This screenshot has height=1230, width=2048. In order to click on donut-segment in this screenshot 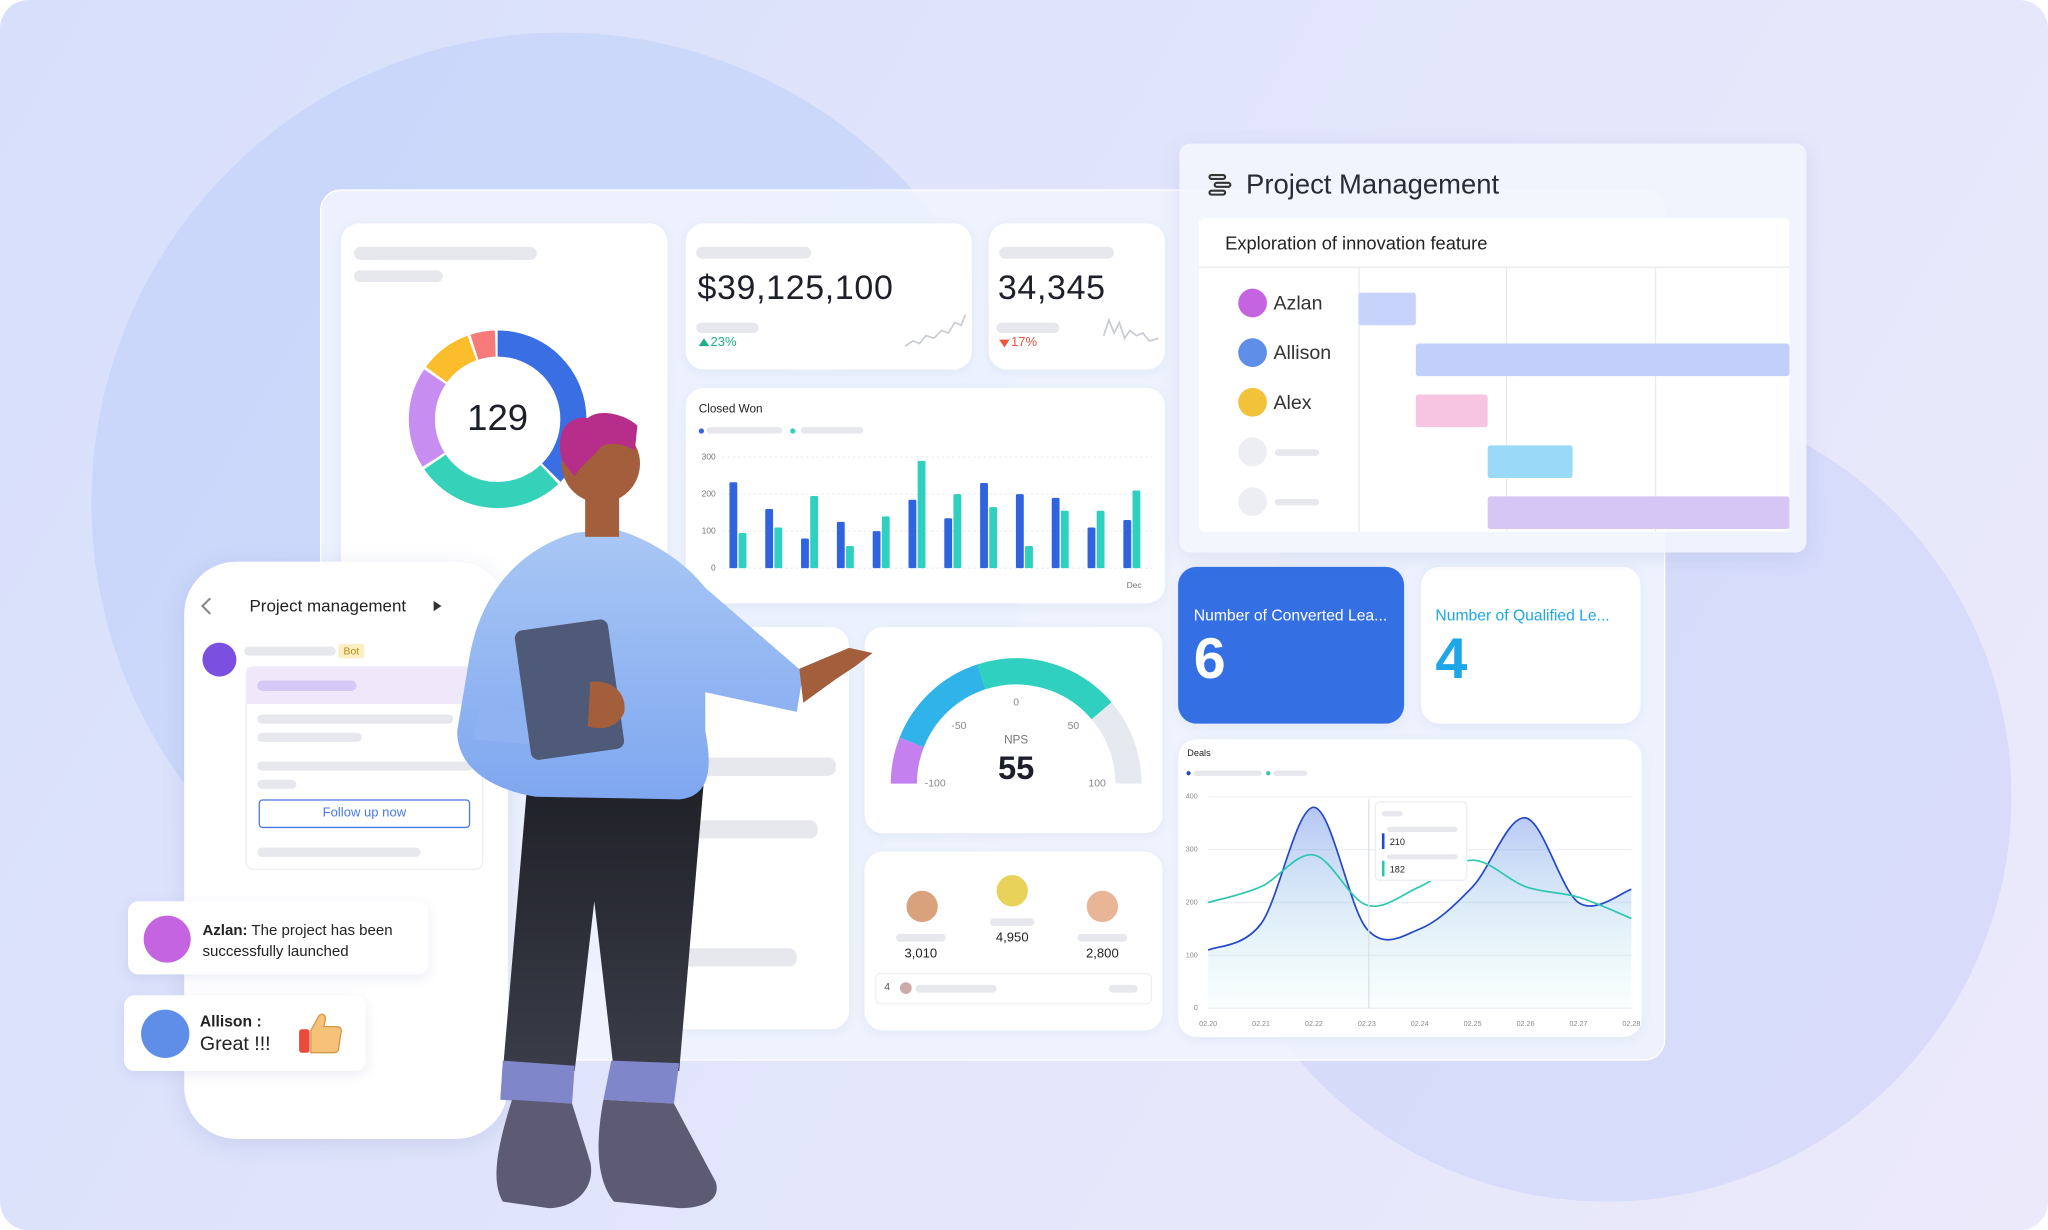, I will do `click(497, 419)`.